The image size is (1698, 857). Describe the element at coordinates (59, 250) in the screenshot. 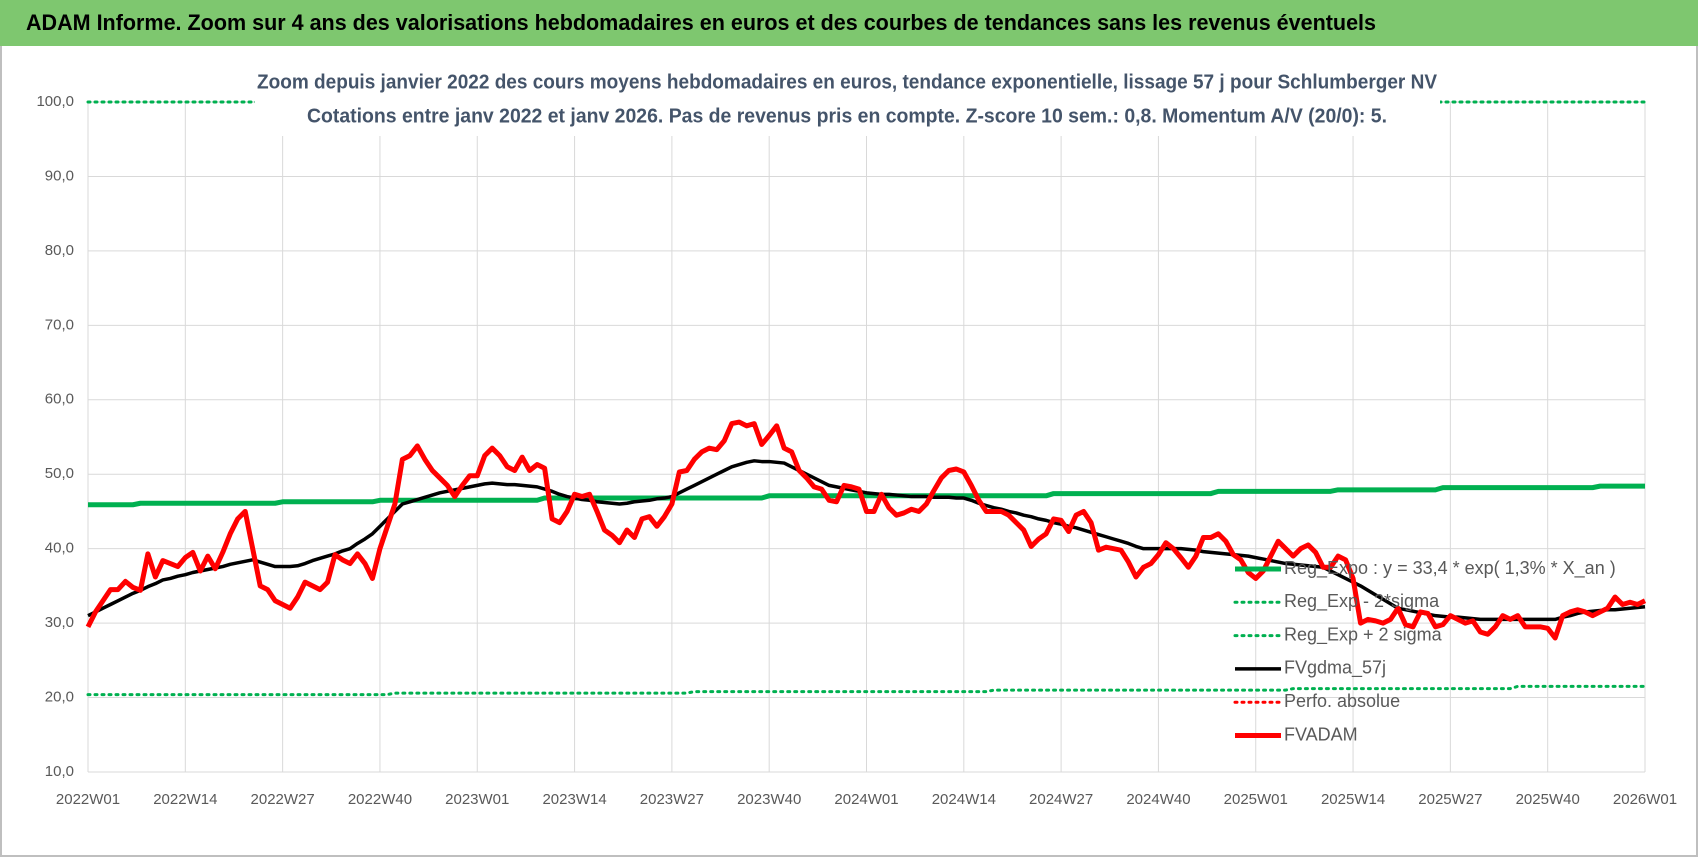

I see `y-tick-label: 80,0` at that location.